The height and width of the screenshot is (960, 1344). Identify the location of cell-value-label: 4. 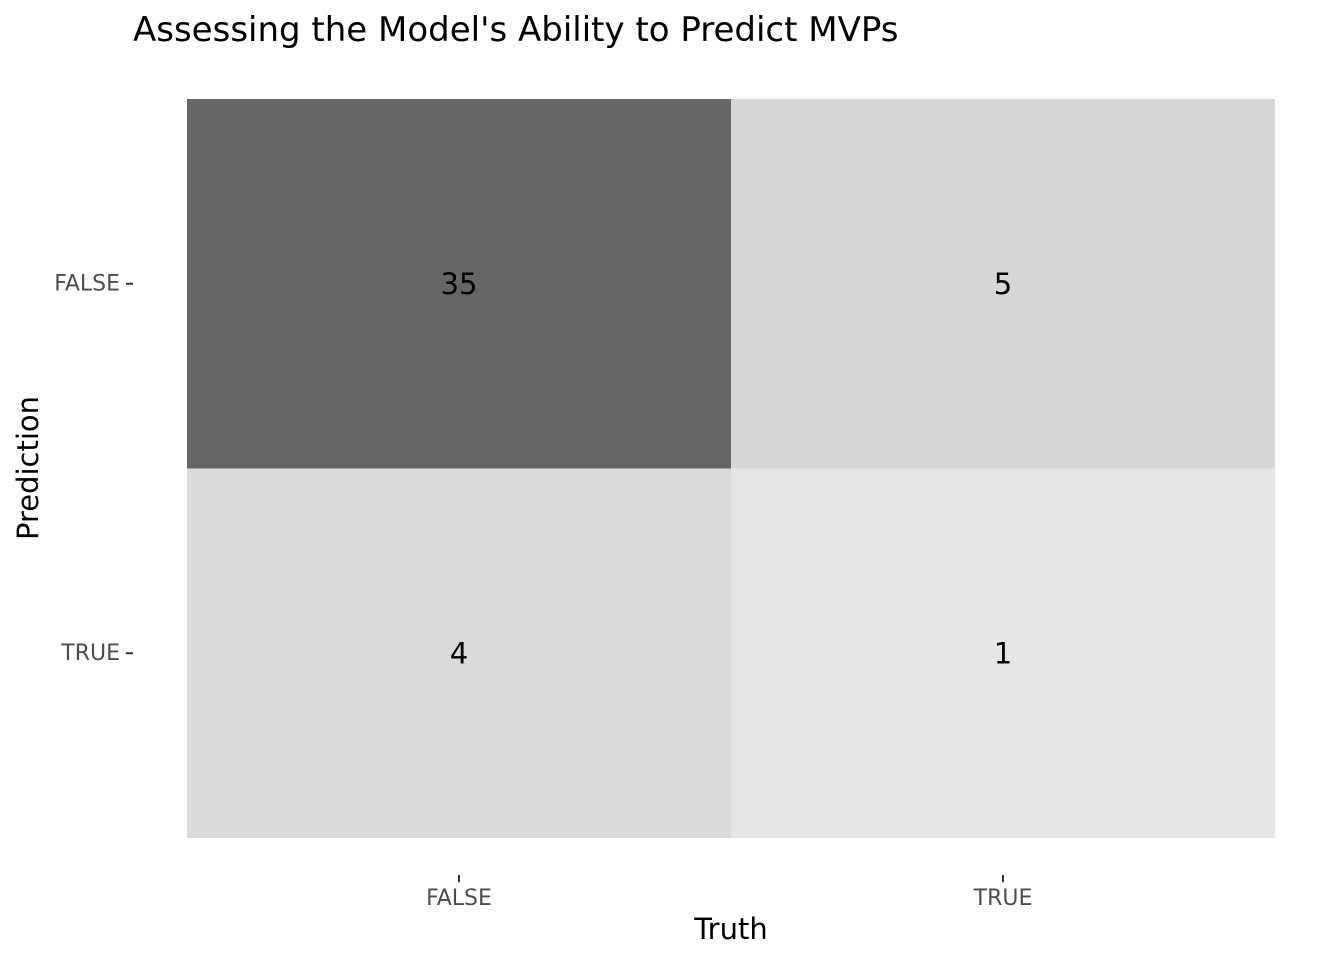
(459, 653).